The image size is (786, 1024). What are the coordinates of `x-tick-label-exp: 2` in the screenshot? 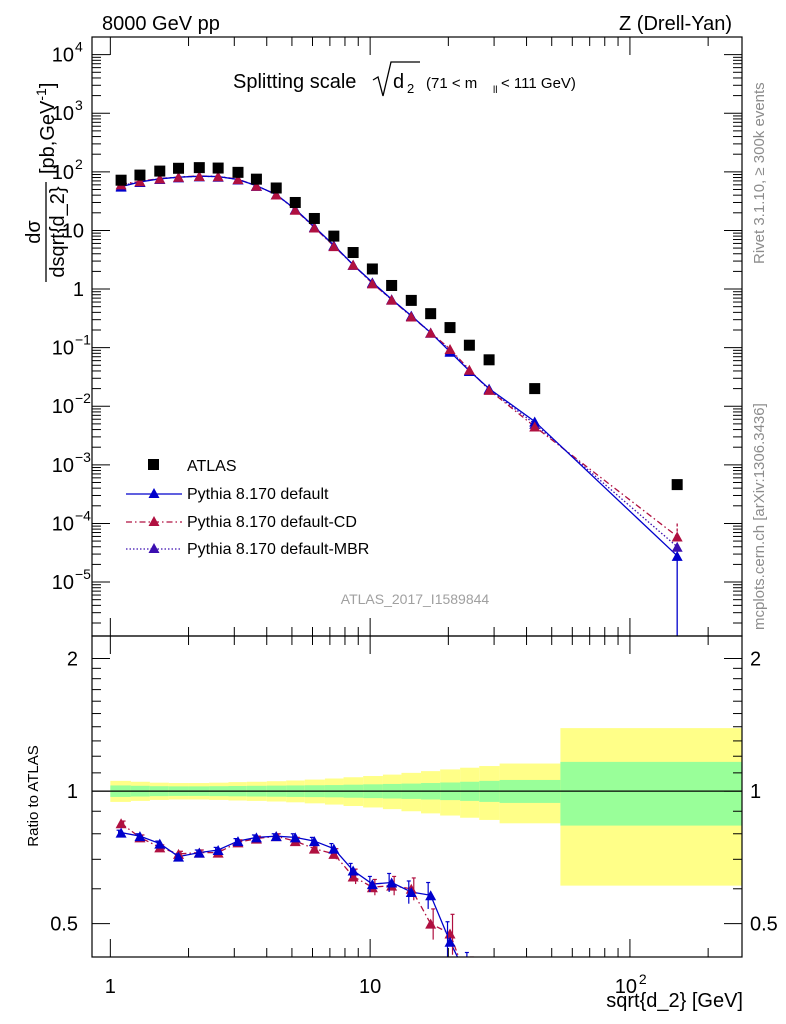 It's located at (643, 979).